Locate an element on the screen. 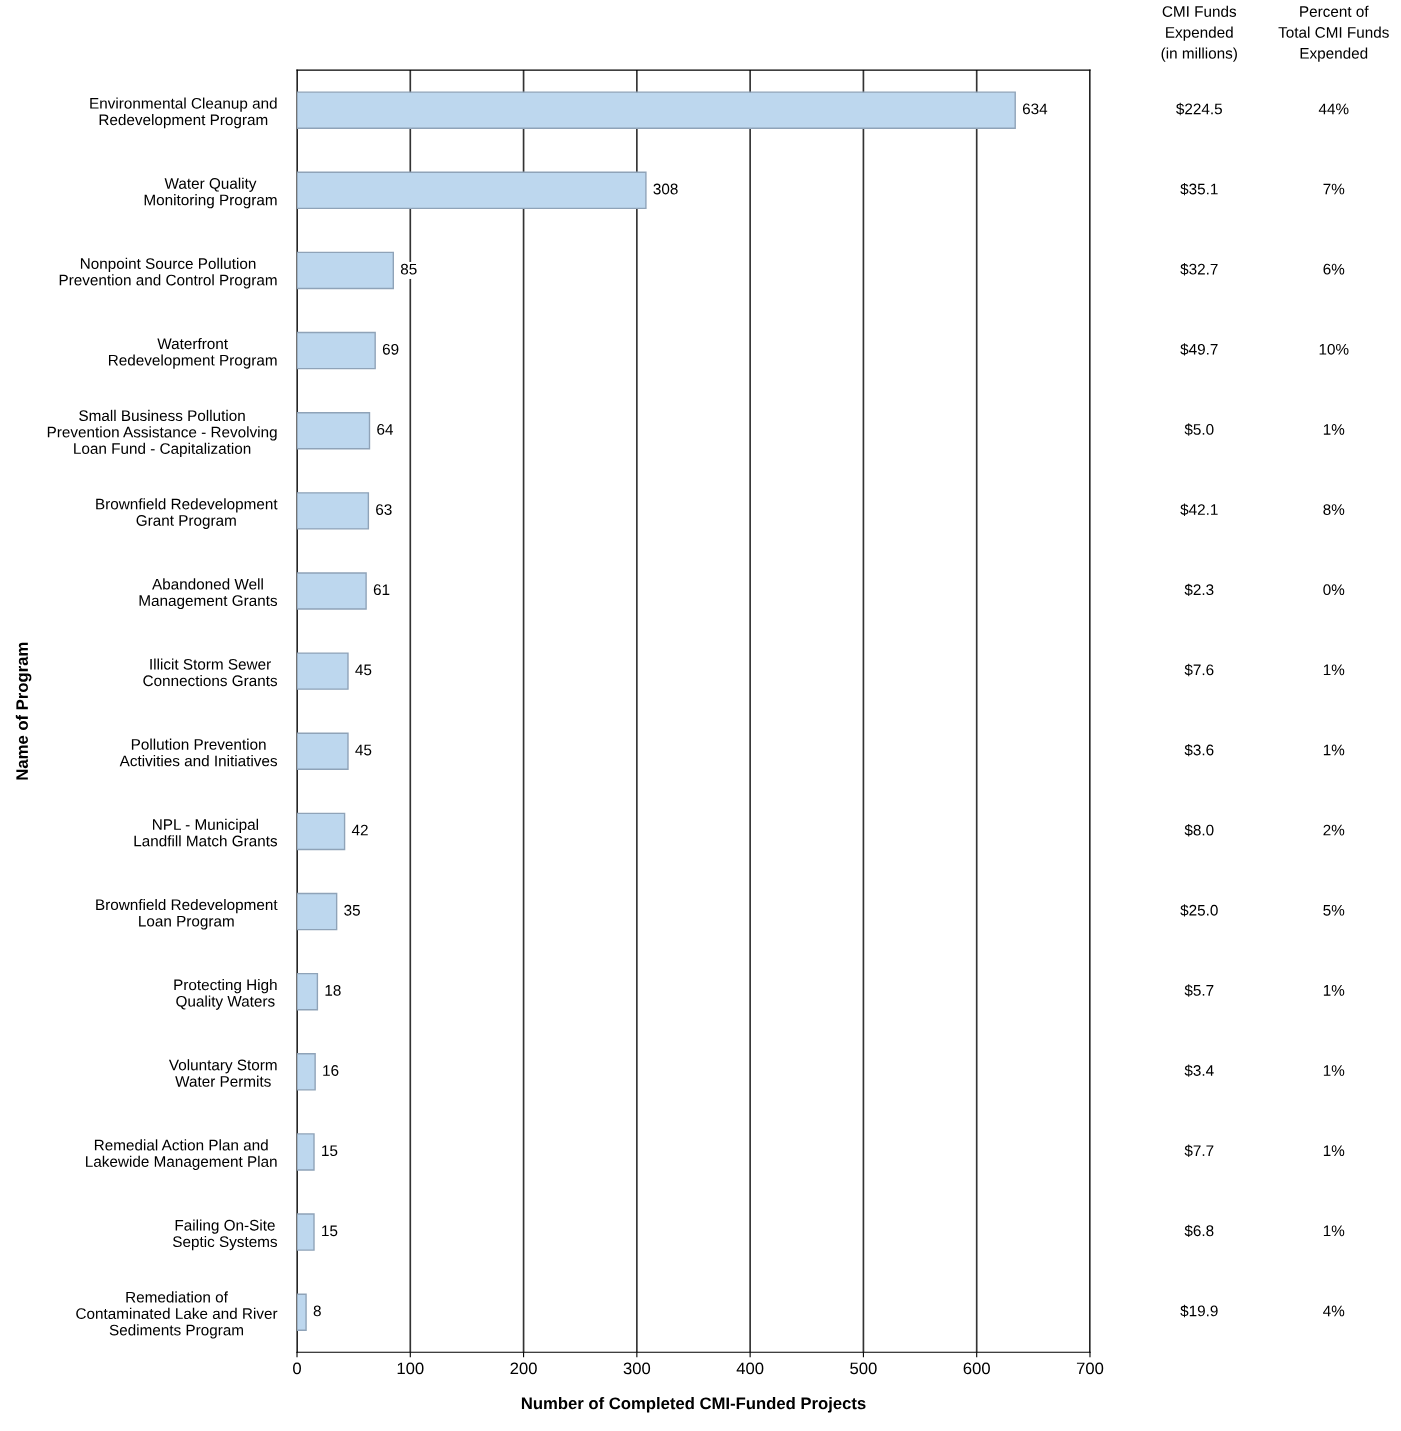 The height and width of the screenshot is (1431, 1401). y-tick-label: Voluntary Storm Water Permits is located at coordinates (222, 1073).